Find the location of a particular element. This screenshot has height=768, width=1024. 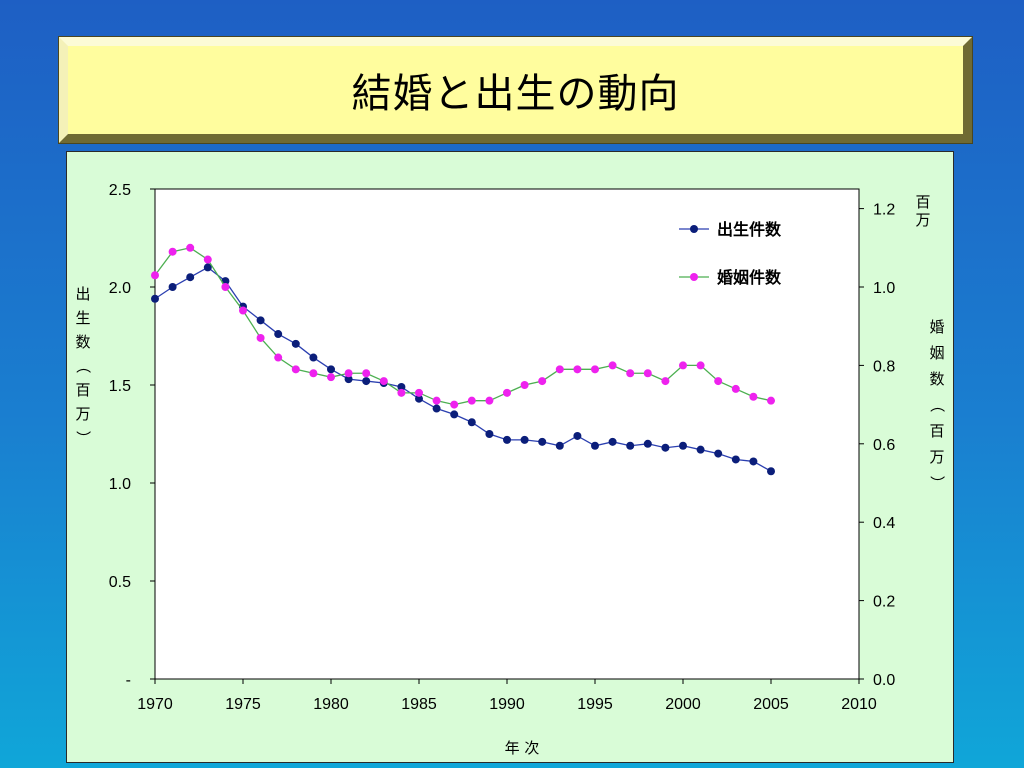

y-right-axis-label-char: 数 is located at coordinates (936, 379).